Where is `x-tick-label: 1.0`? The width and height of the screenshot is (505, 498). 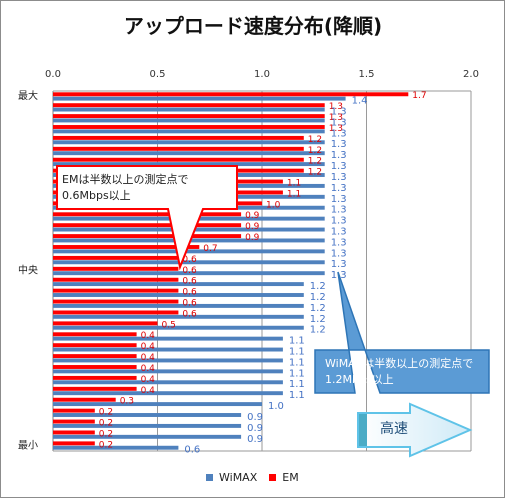 x-tick-label: 1.0 is located at coordinates (262, 74).